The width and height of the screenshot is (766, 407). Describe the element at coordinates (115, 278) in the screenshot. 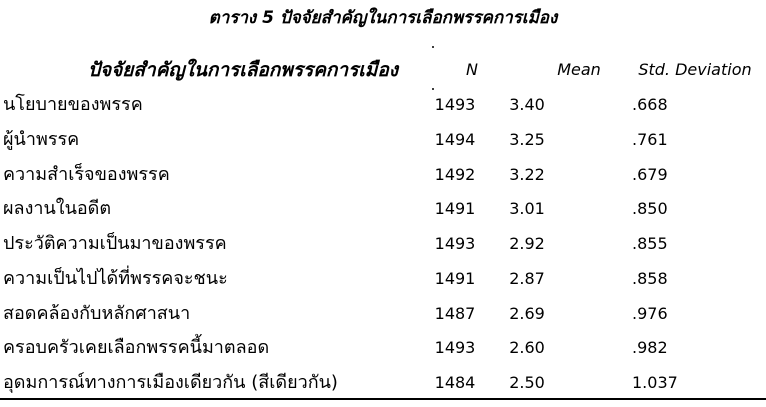

I see `cell-factor: ความเป็นไปได้ที่พรรคจะชนะ` at that location.